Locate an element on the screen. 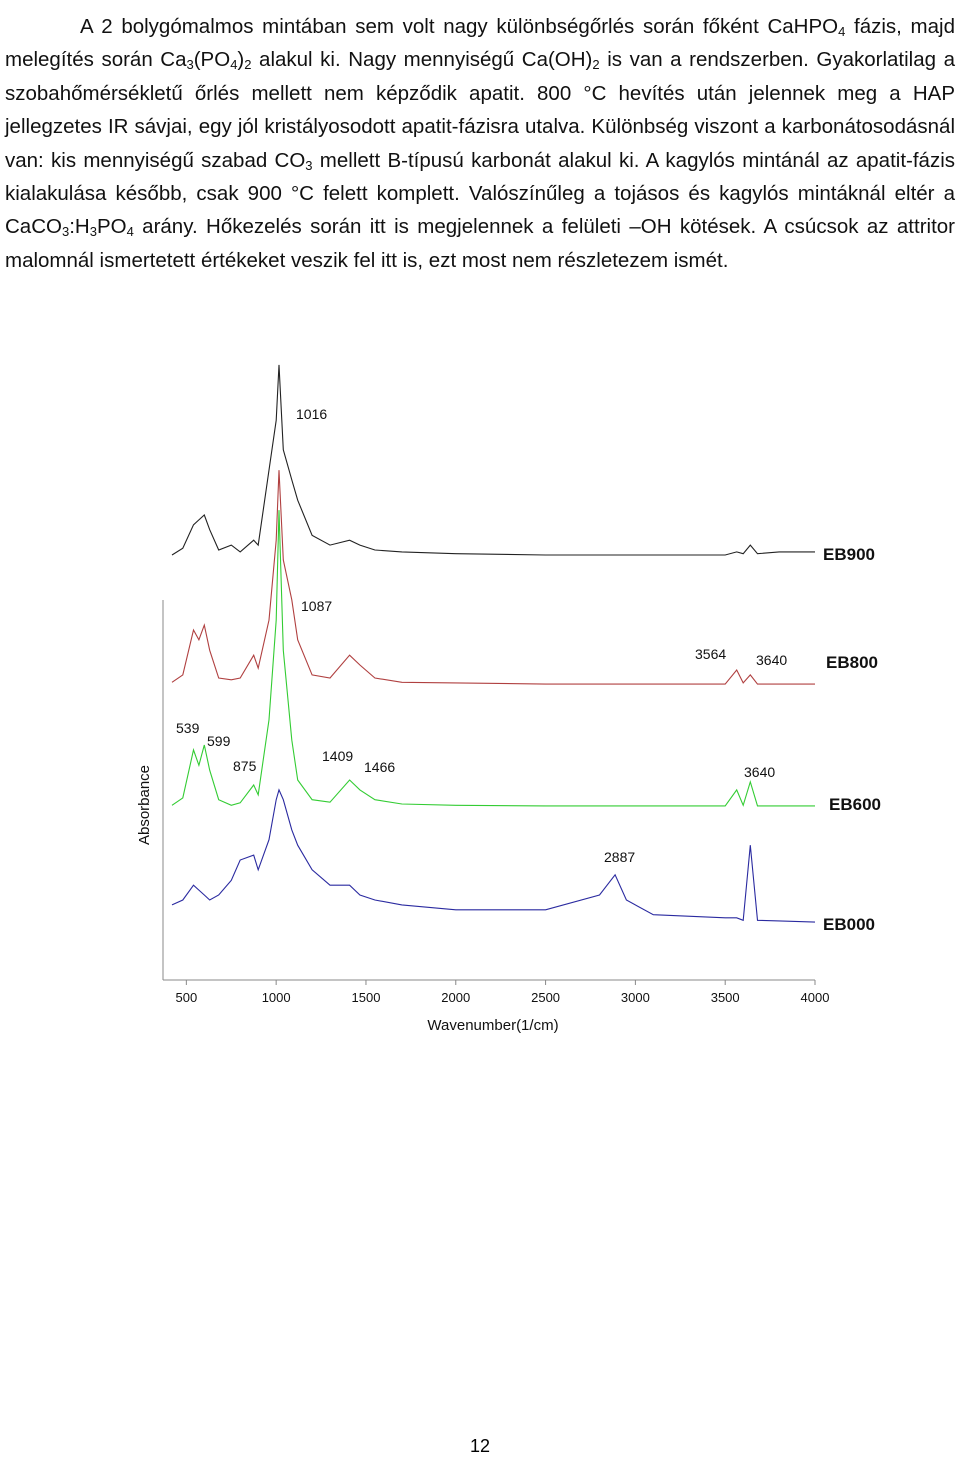  series-label: EB600 is located at coordinates (855, 804).